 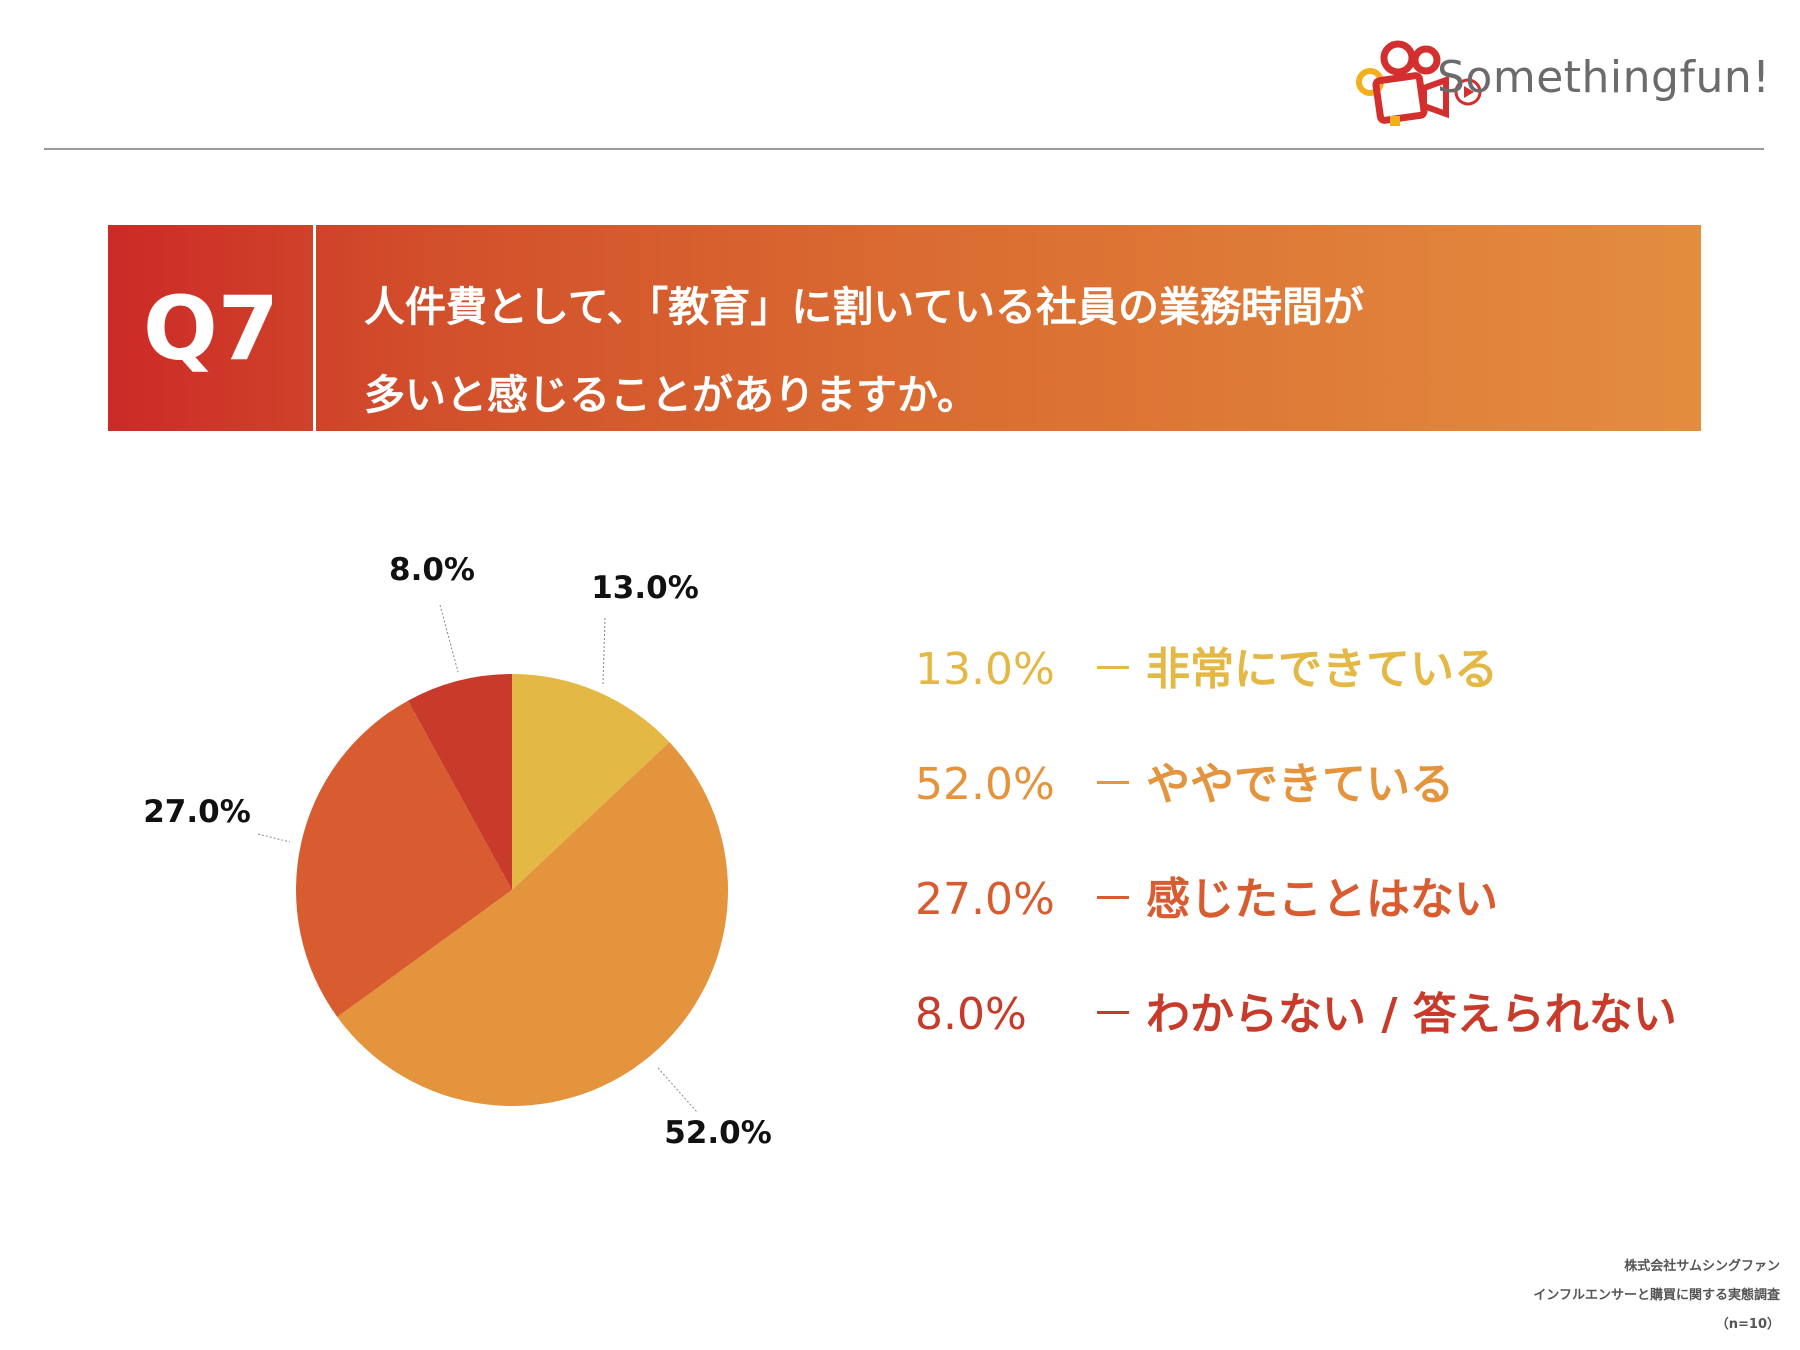 What do you see at coordinates (432, 570) in the screenshot?
I see `pie-label-3: 8.0%` at bounding box center [432, 570].